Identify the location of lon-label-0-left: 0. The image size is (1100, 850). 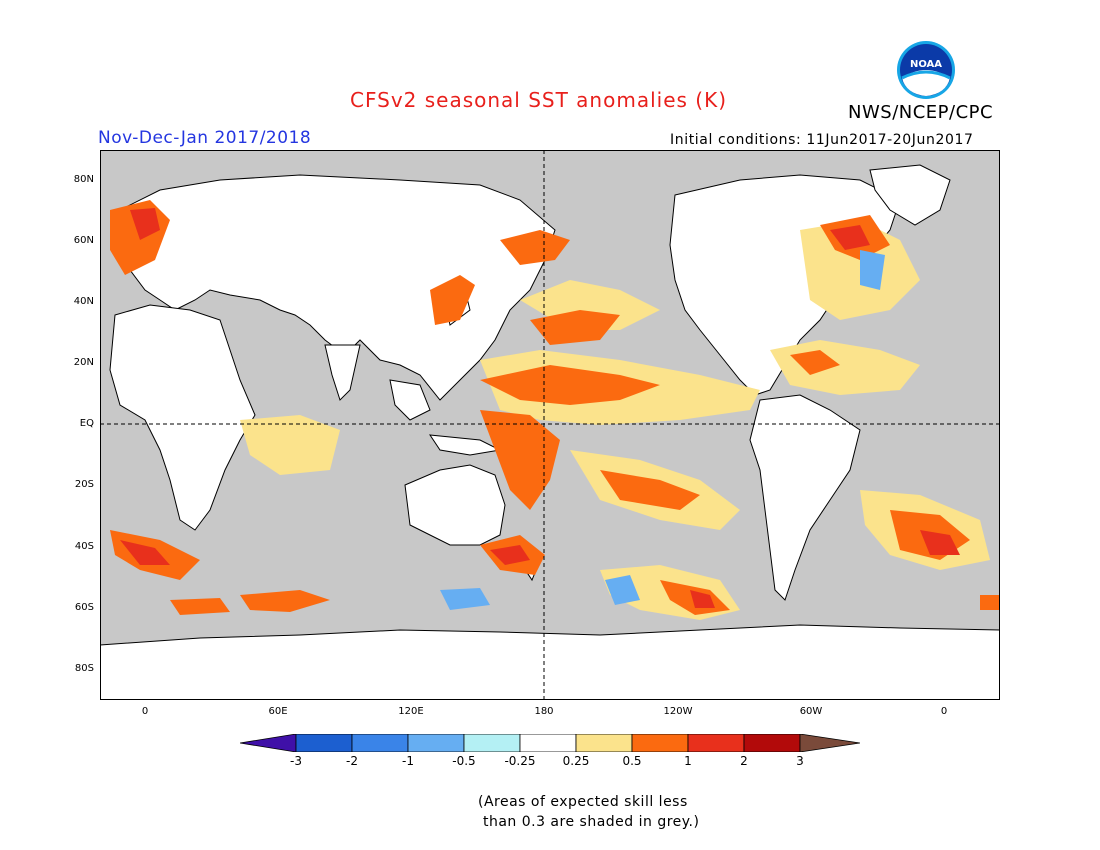
(145, 711).